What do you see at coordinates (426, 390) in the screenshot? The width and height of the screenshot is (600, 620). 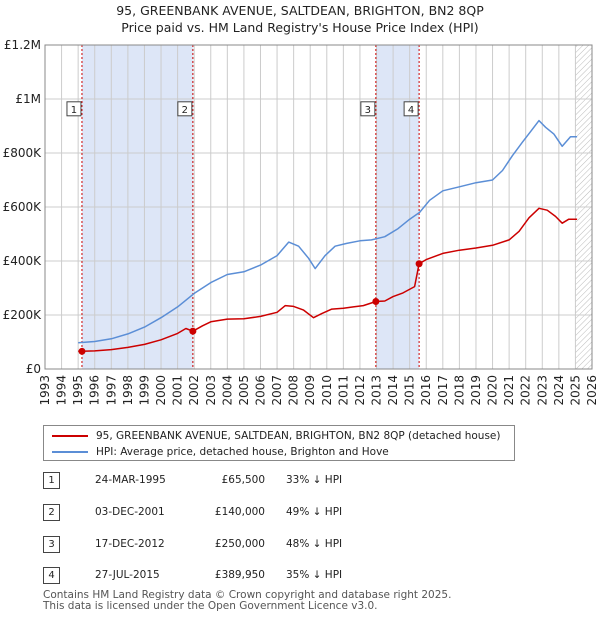 I see `x-tick-label: 2016` at bounding box center [426, 390].